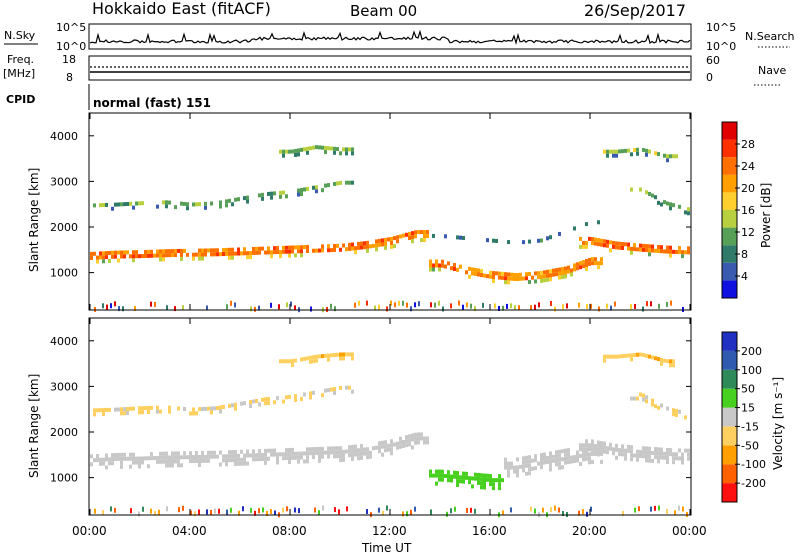 The width and height of the screenshot is (800, 554). Describe the element at coordinates (152, 103) in the screenshot. I see `cpid-value: normal (fast) 151` at that location.